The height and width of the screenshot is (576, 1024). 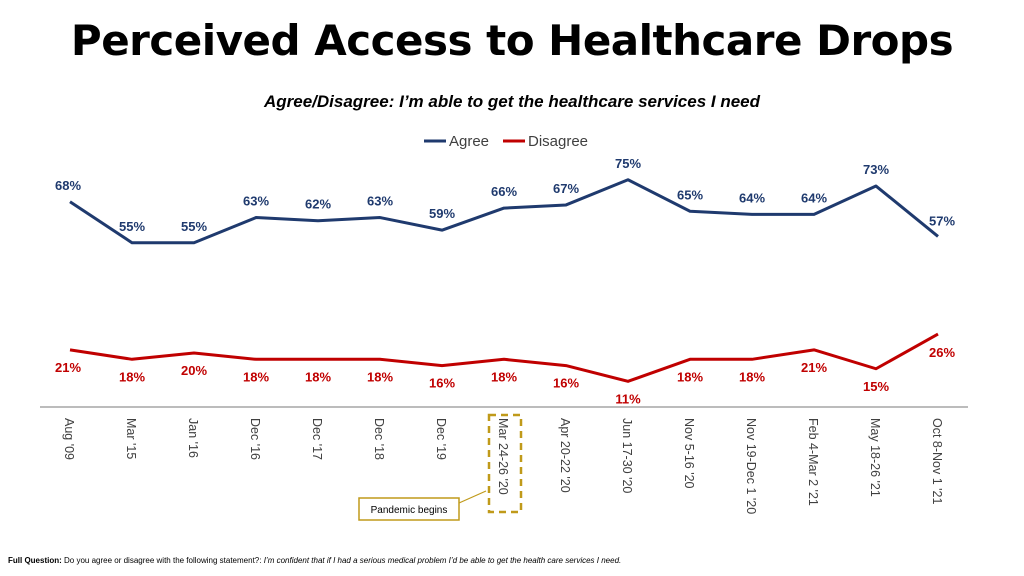 What do you see at coordinates (379, 439) in the screenshot?
I see `x-tick-label: Dec '18` at bounding box center [379, 439].